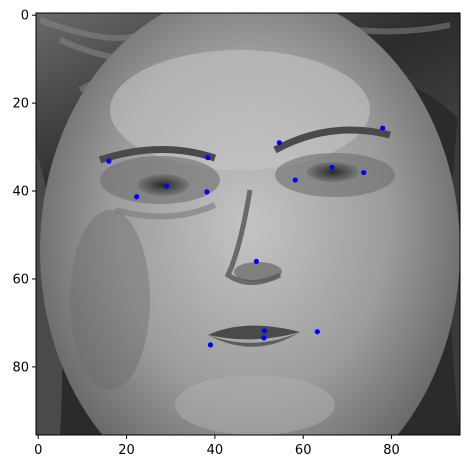  What do you see at coordinates (20, 104) in the screenshot?
I see `y-tick-label: 20` at bounding box center [20, 104].